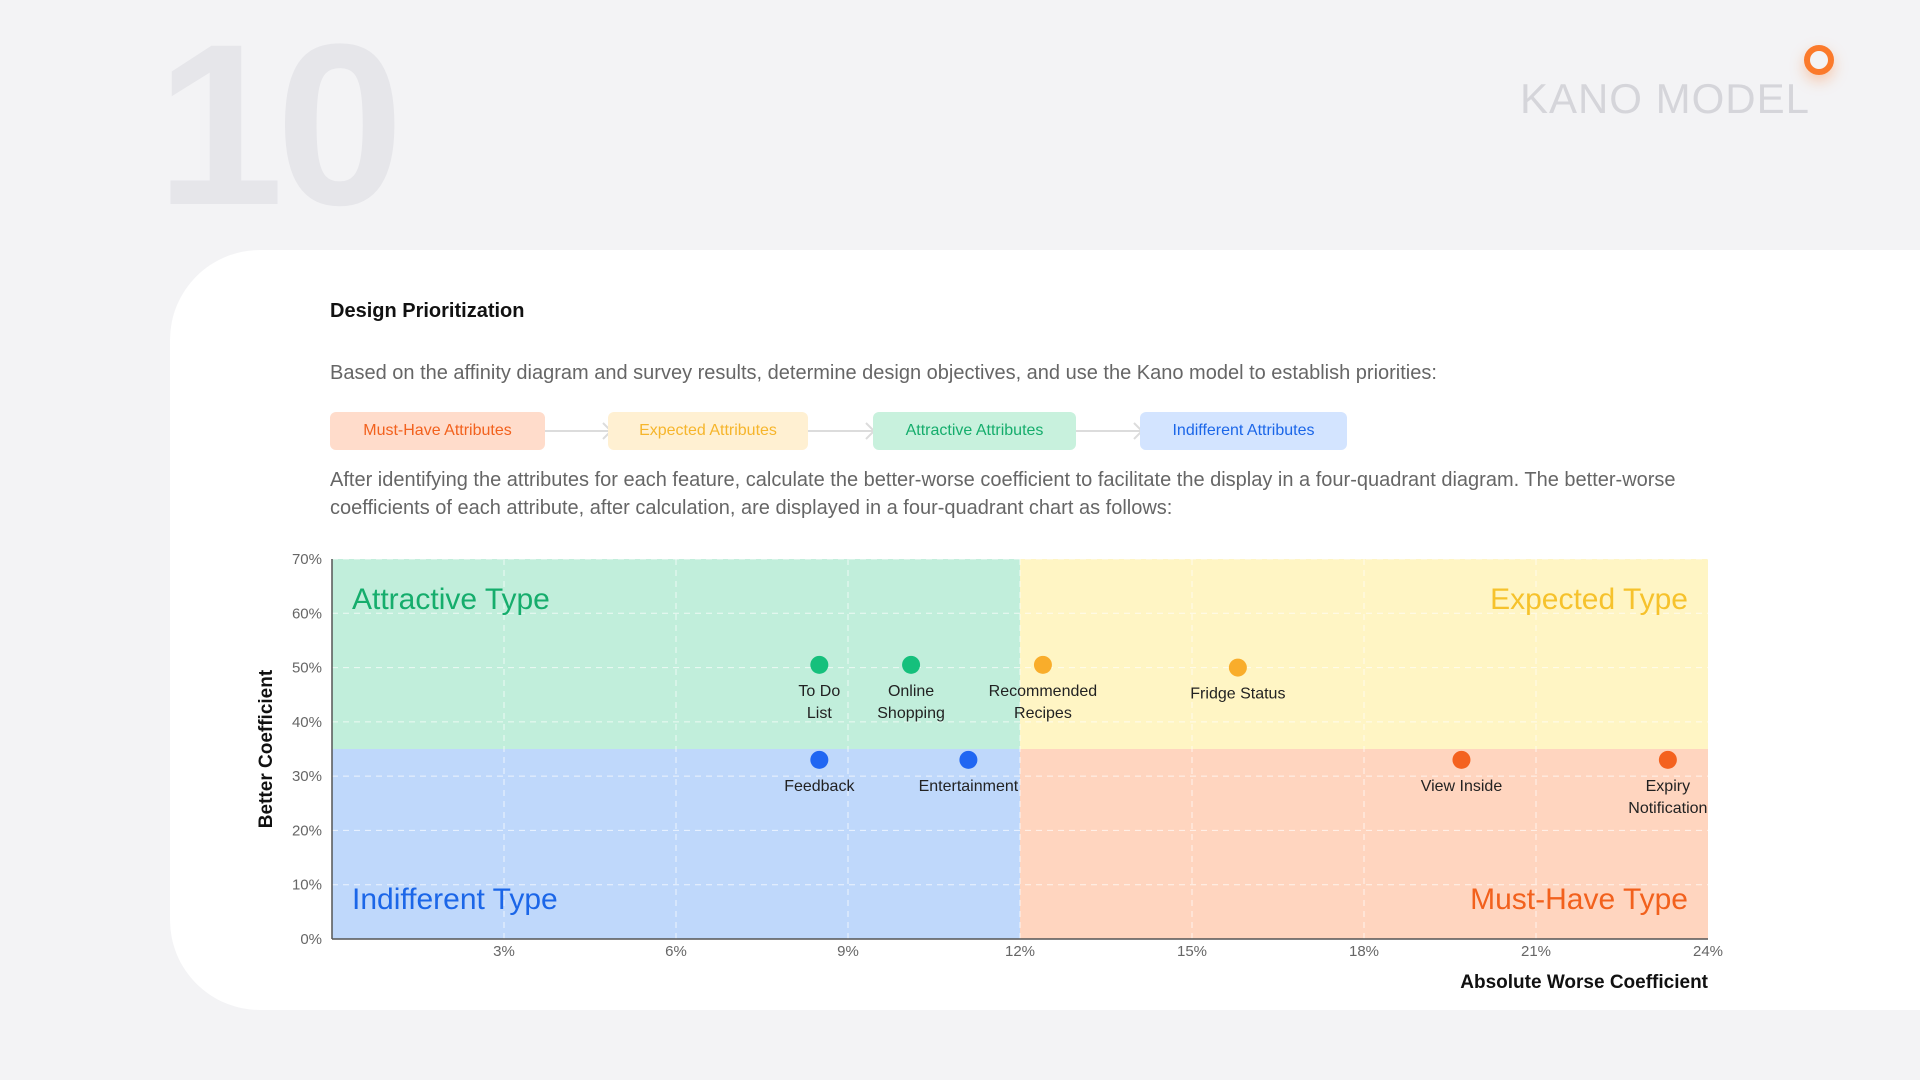 This screenshot has height=1080, width=1920. What do you see at coordinates (848, 951) in the screenshot?
I see `x-tick-label: 9%` at bounding box center [848, 951].